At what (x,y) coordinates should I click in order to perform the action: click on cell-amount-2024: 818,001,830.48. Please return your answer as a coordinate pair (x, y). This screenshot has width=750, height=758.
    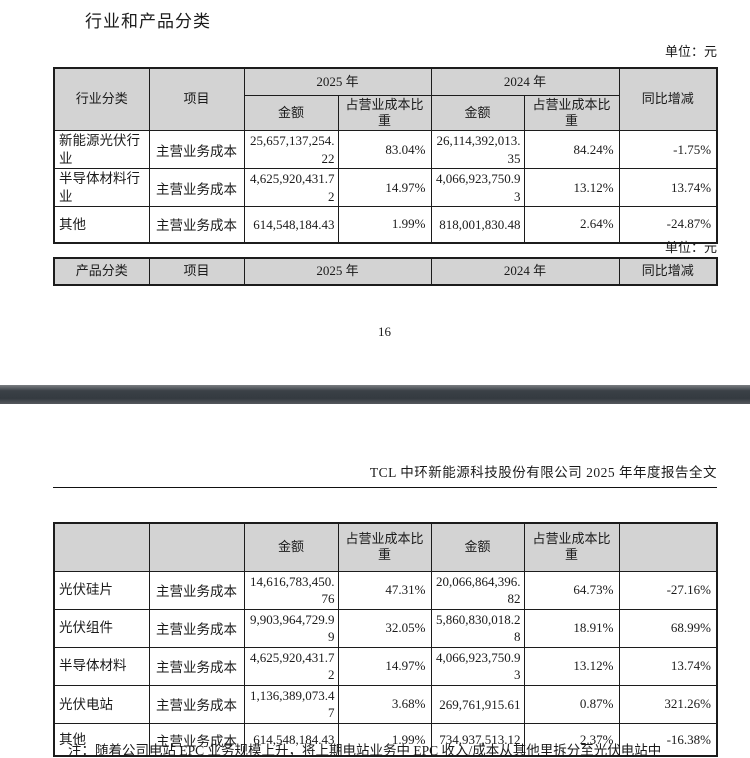
    Looking at the image, I should click on (477, 225).